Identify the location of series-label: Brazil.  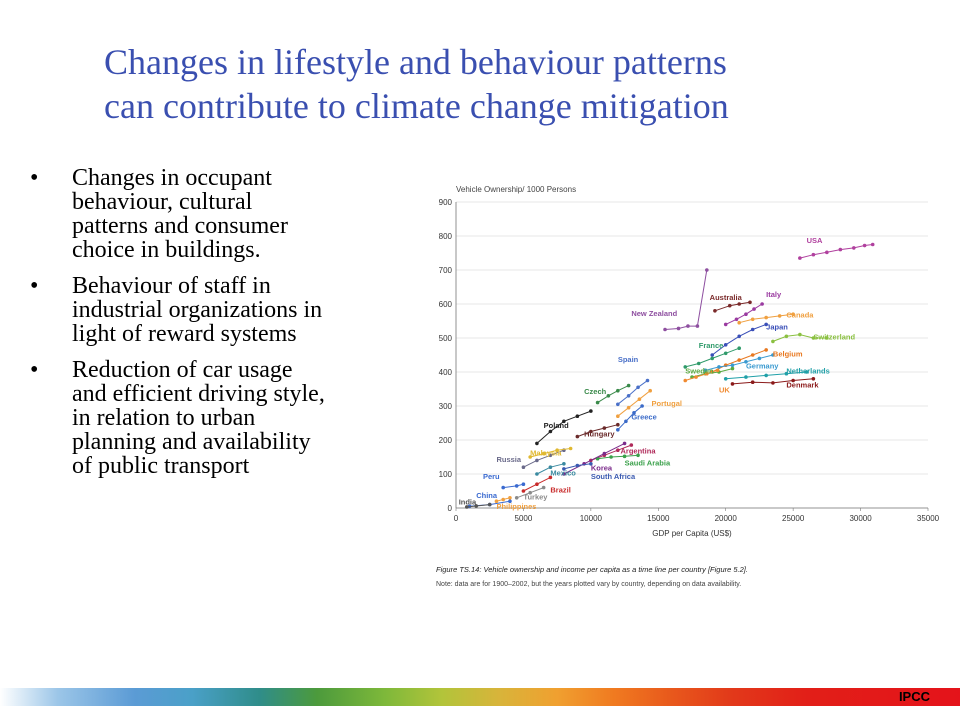
(560, 490).